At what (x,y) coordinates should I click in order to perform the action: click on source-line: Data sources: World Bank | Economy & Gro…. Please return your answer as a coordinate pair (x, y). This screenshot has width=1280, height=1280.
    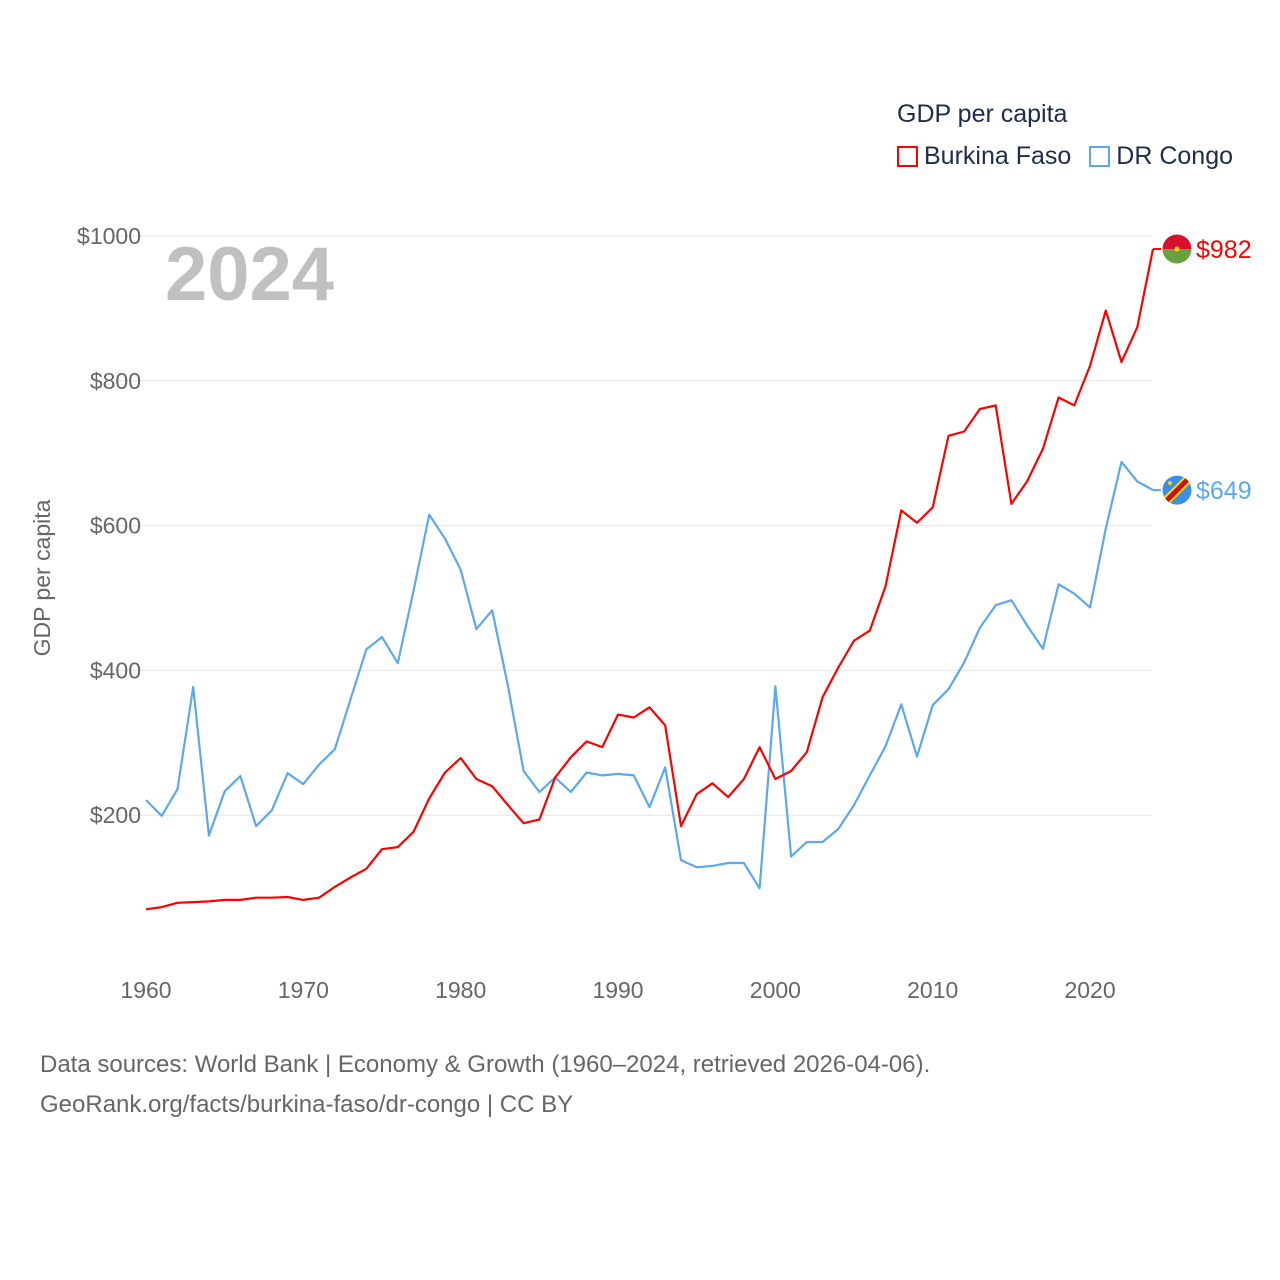
    Looking at the image, I should click on (485, 1064).